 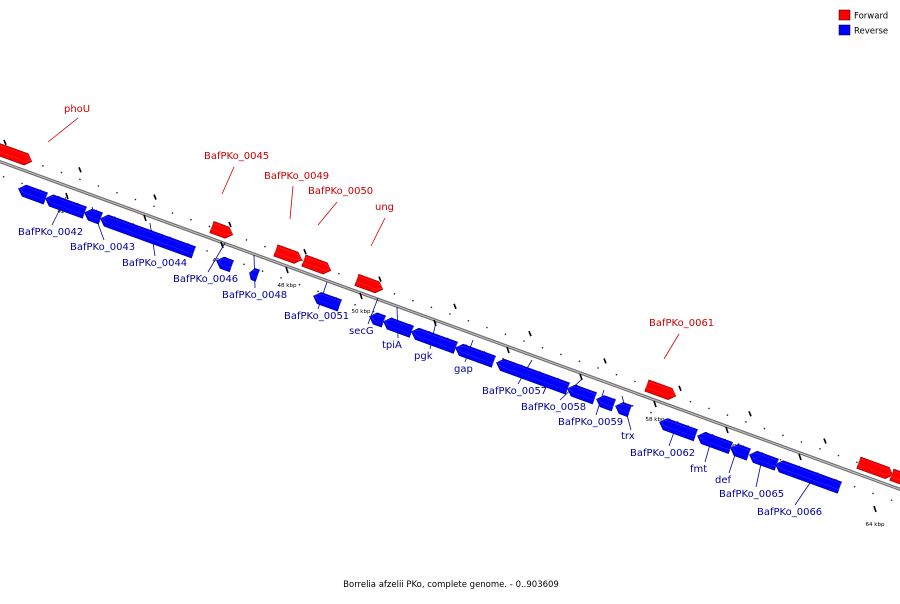 What do you see at coordinates (340, 191) in the screenshot?
I see `gene-label: BafPKo_0050` at bounding box center [340, 191].